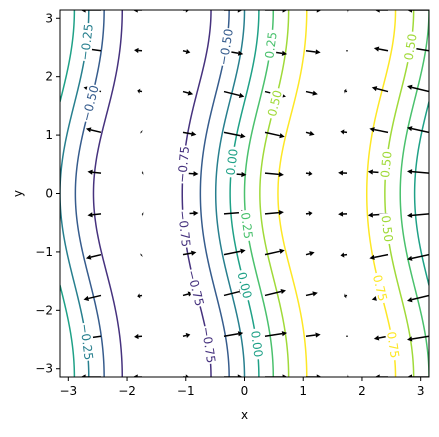 The width and height of the screenshot is (439, 437). What do you see at coordinates (44, 369) in the screenshot?
I see `y-tick-label: −3` at bounding box center [44, 369].